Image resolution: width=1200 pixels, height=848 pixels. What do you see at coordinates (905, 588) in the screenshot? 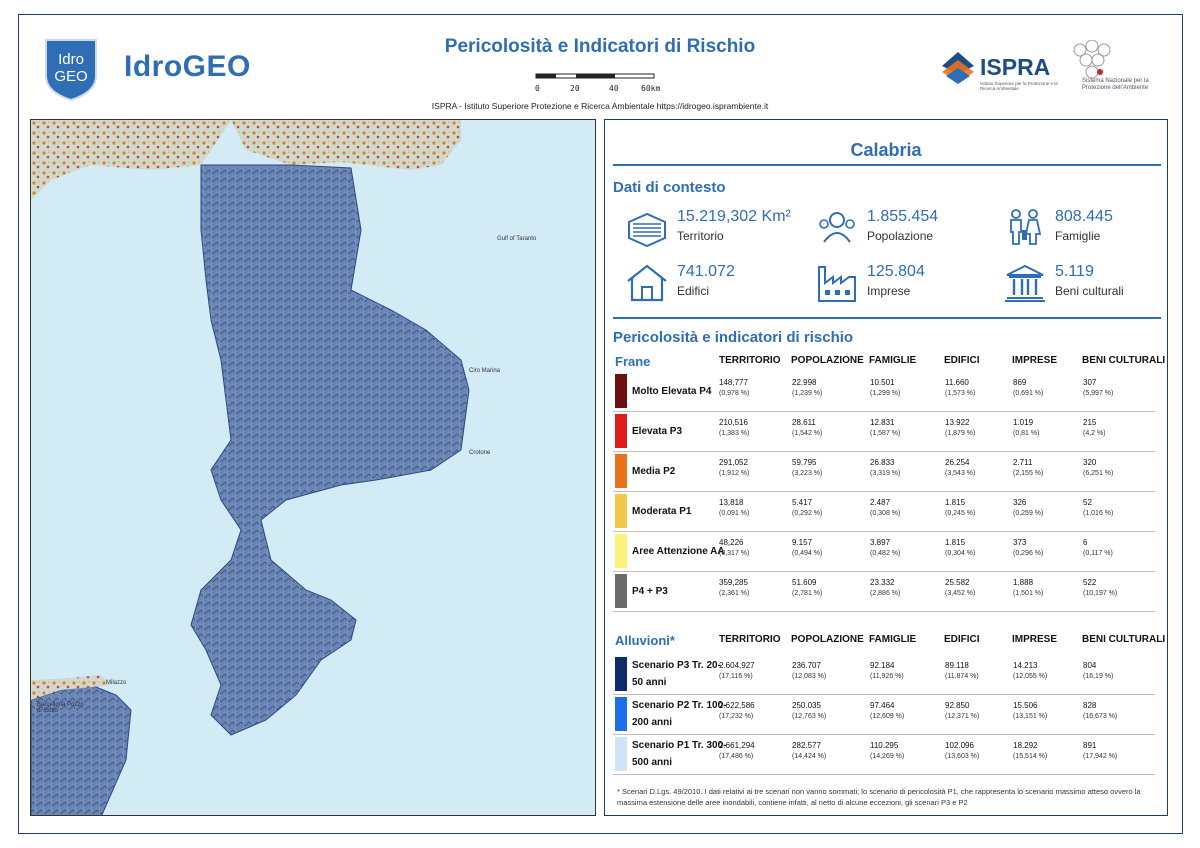
I see `table-cell: 23.332 (2,886 %)` at bounding box center [905, 588].